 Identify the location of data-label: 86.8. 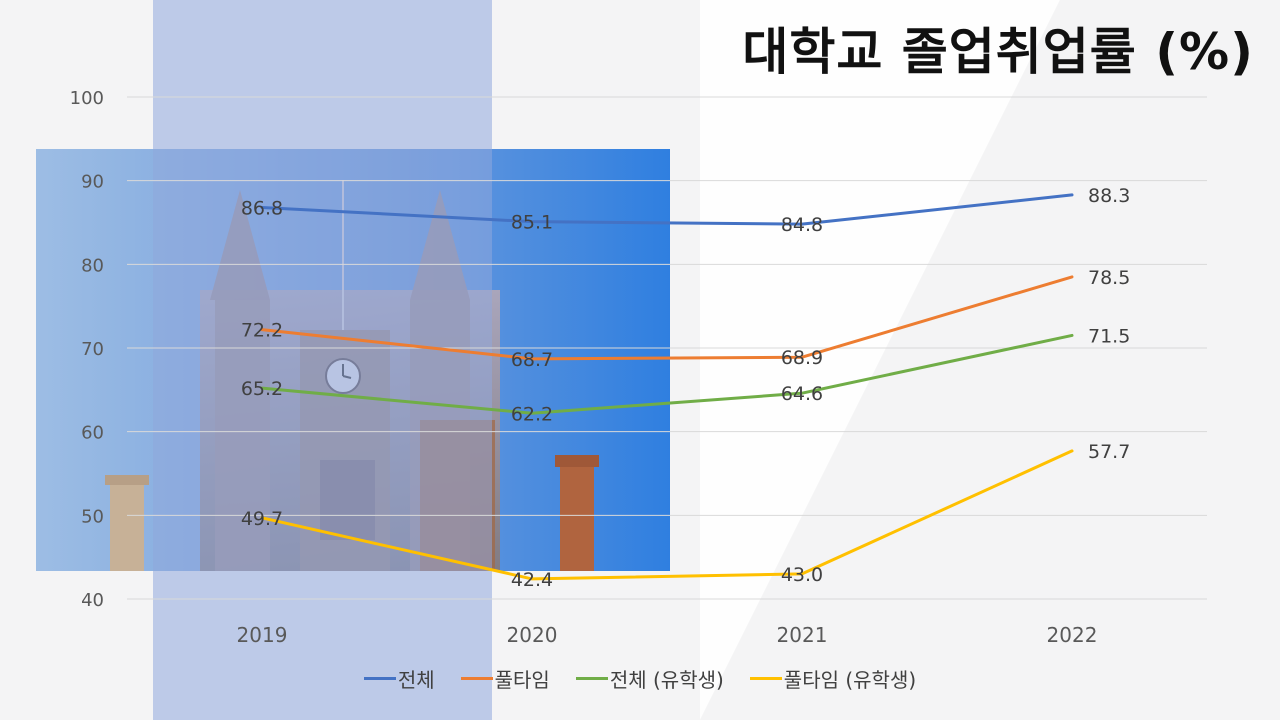
(262, 208).